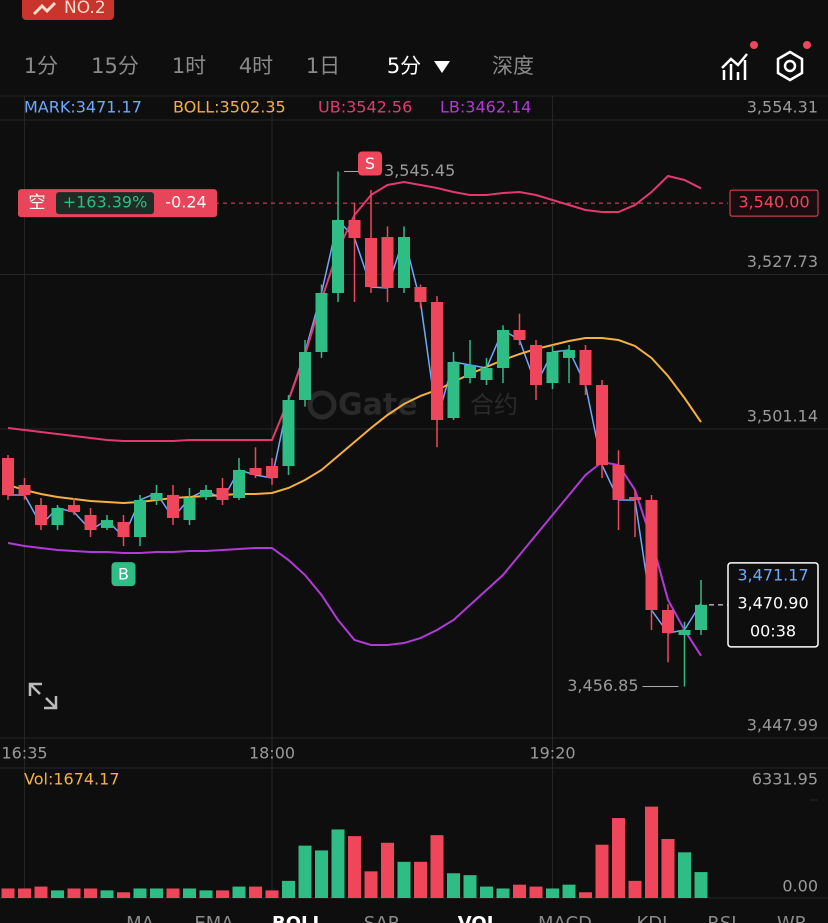  I want to click on timeframe-tab: 1分, so click(41, 66).